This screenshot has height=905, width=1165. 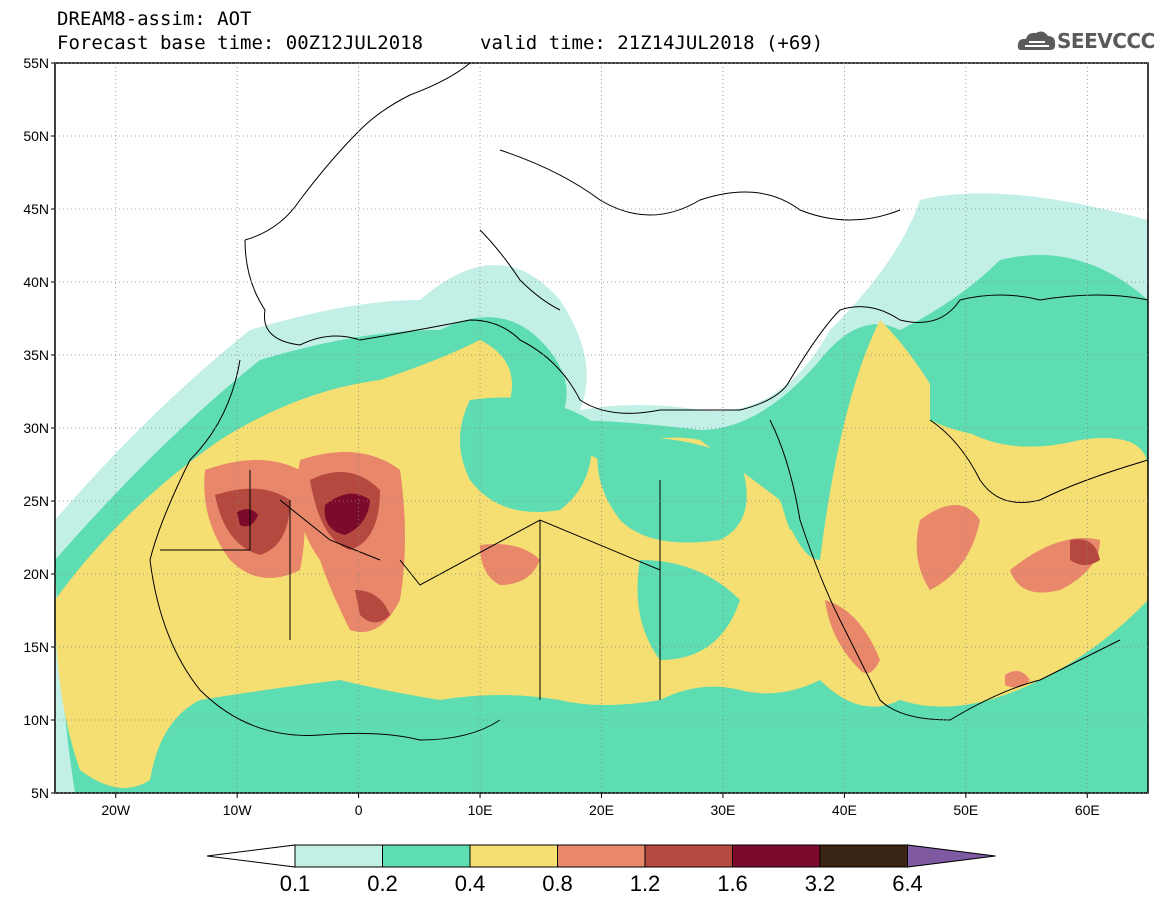 What do you see at coordinates (844, 810) in the screenshot?
I see `lon-label: 40E` at bounding box center [844, 810].